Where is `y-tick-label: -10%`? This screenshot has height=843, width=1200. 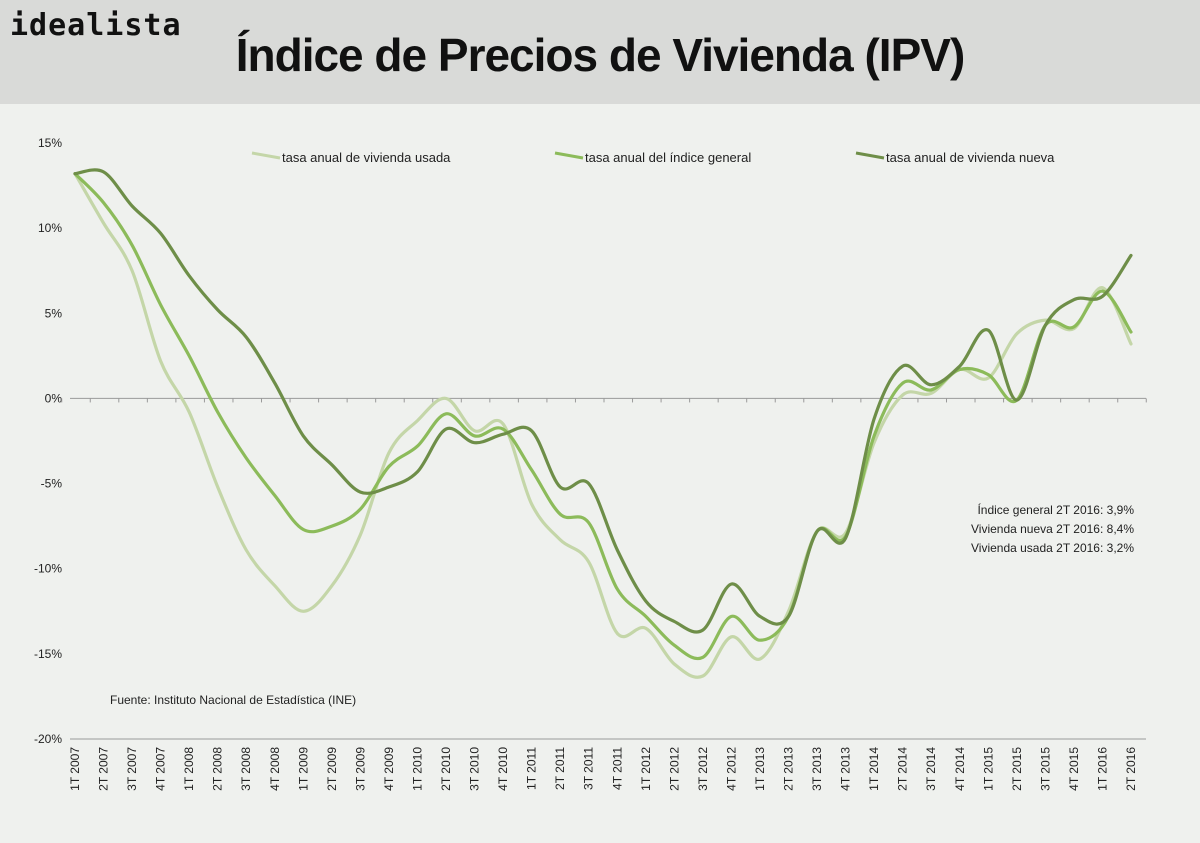
y-tick-label: -10% is located at coordinates (48, 569).